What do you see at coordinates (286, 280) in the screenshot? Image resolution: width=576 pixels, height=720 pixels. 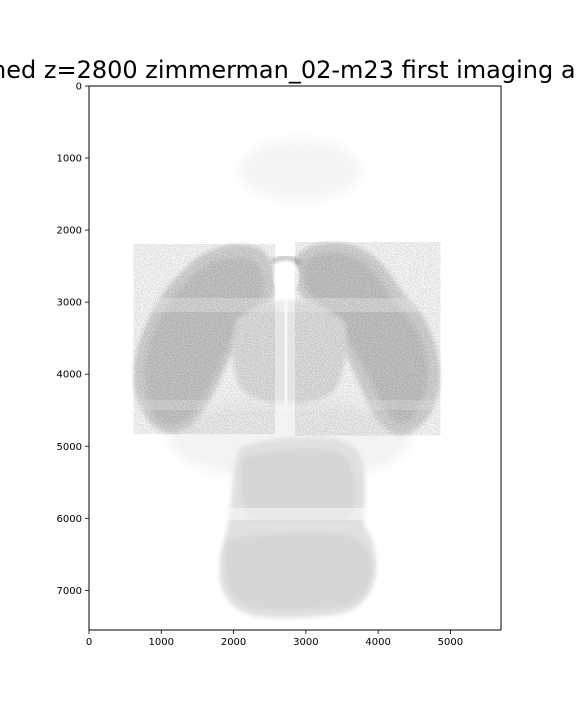 I see `ventricle` at bounding box center [286, 280].